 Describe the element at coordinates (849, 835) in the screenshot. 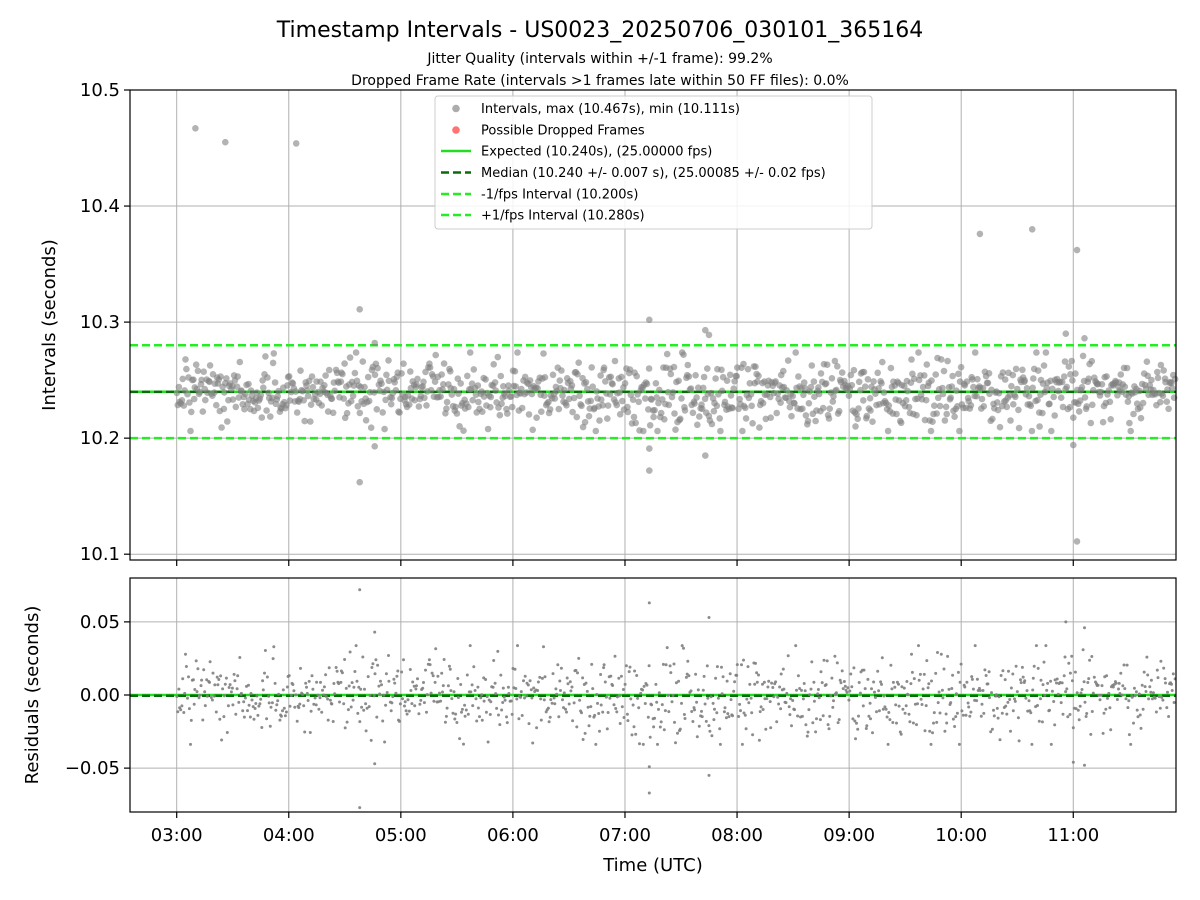

I see `x-tick-label: 09:00` at that location.